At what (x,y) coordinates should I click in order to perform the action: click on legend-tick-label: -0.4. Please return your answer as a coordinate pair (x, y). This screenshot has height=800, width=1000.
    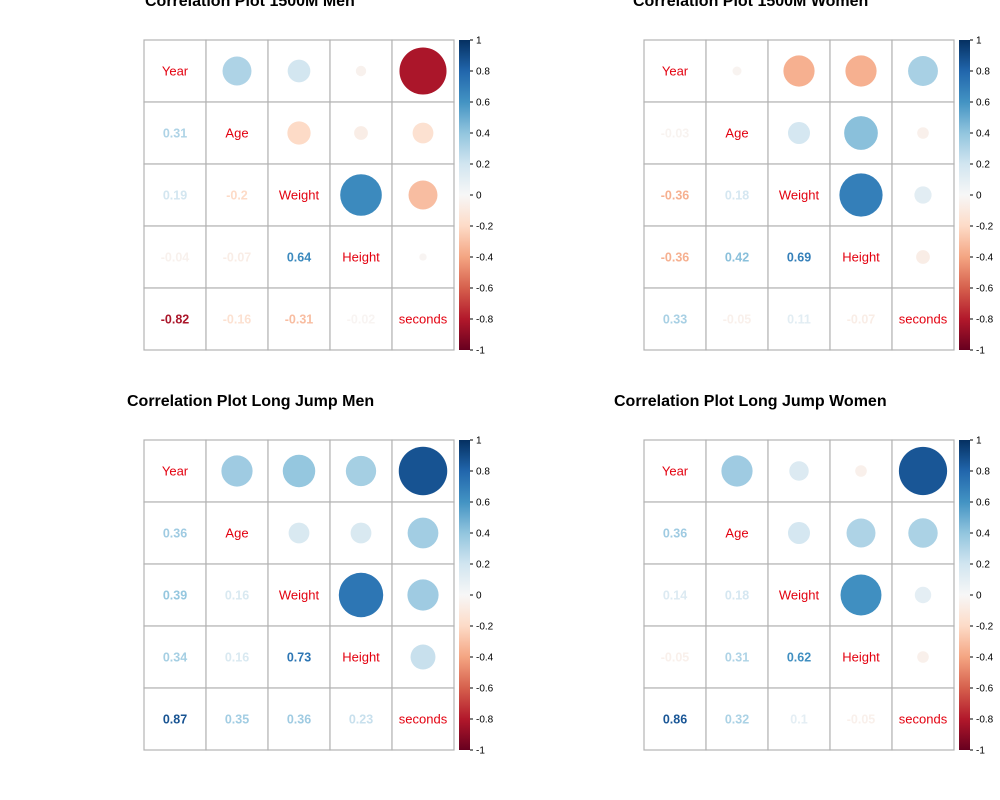
    Looking at the image, I should click on (485, 258).